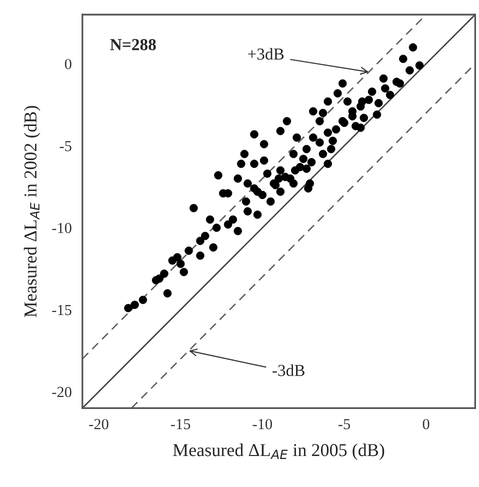 The image size is (479, 487). What do you see at coordinates (180, 424) in the screenshot?
I see `x-tick-label: -15` at bounding box center [180, 424].